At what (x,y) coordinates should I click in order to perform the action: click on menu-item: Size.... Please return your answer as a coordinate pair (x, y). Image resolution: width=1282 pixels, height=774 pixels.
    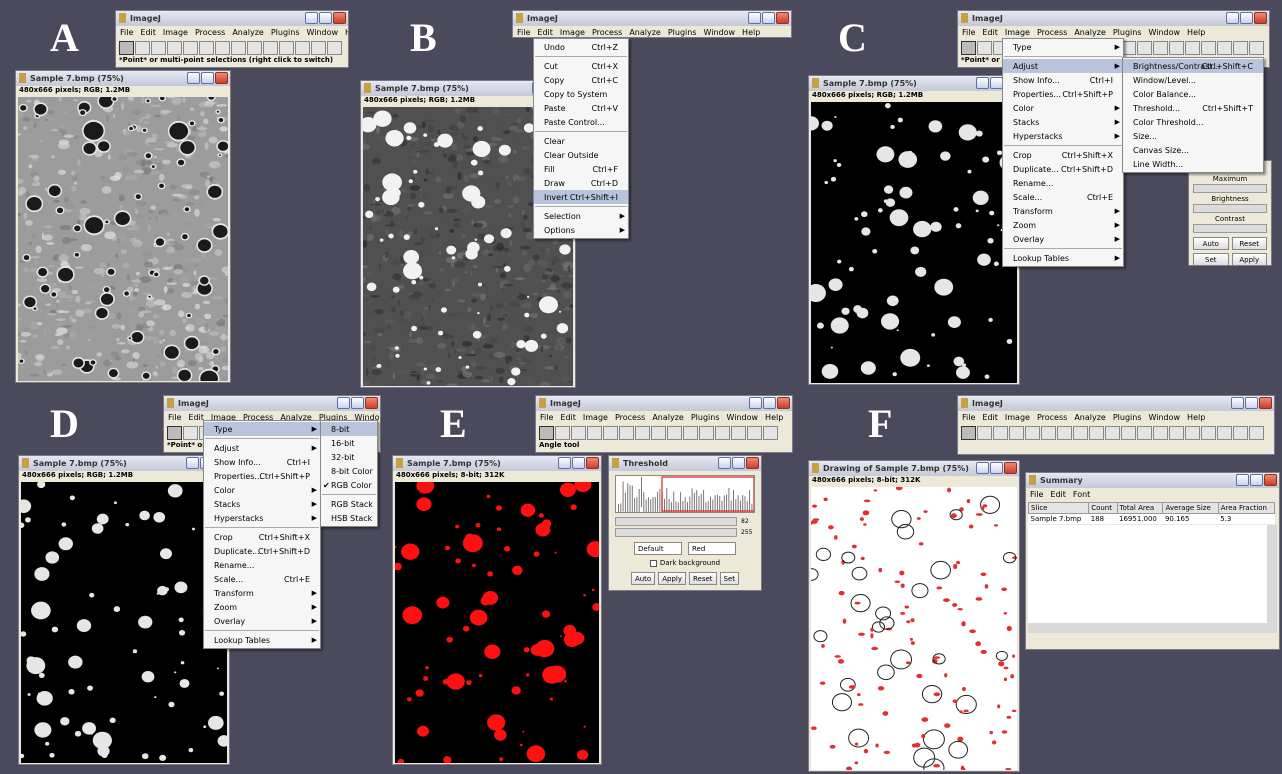
    Looking at the image, I should click on (1193, 136).